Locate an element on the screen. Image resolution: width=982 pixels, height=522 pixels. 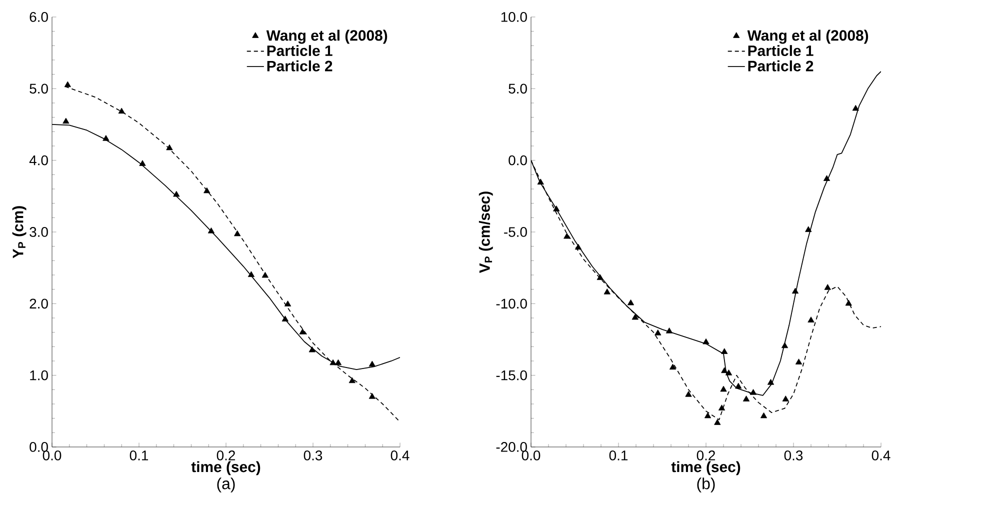
y-tick-label: 3.0 is located at coordinates (39, 232).